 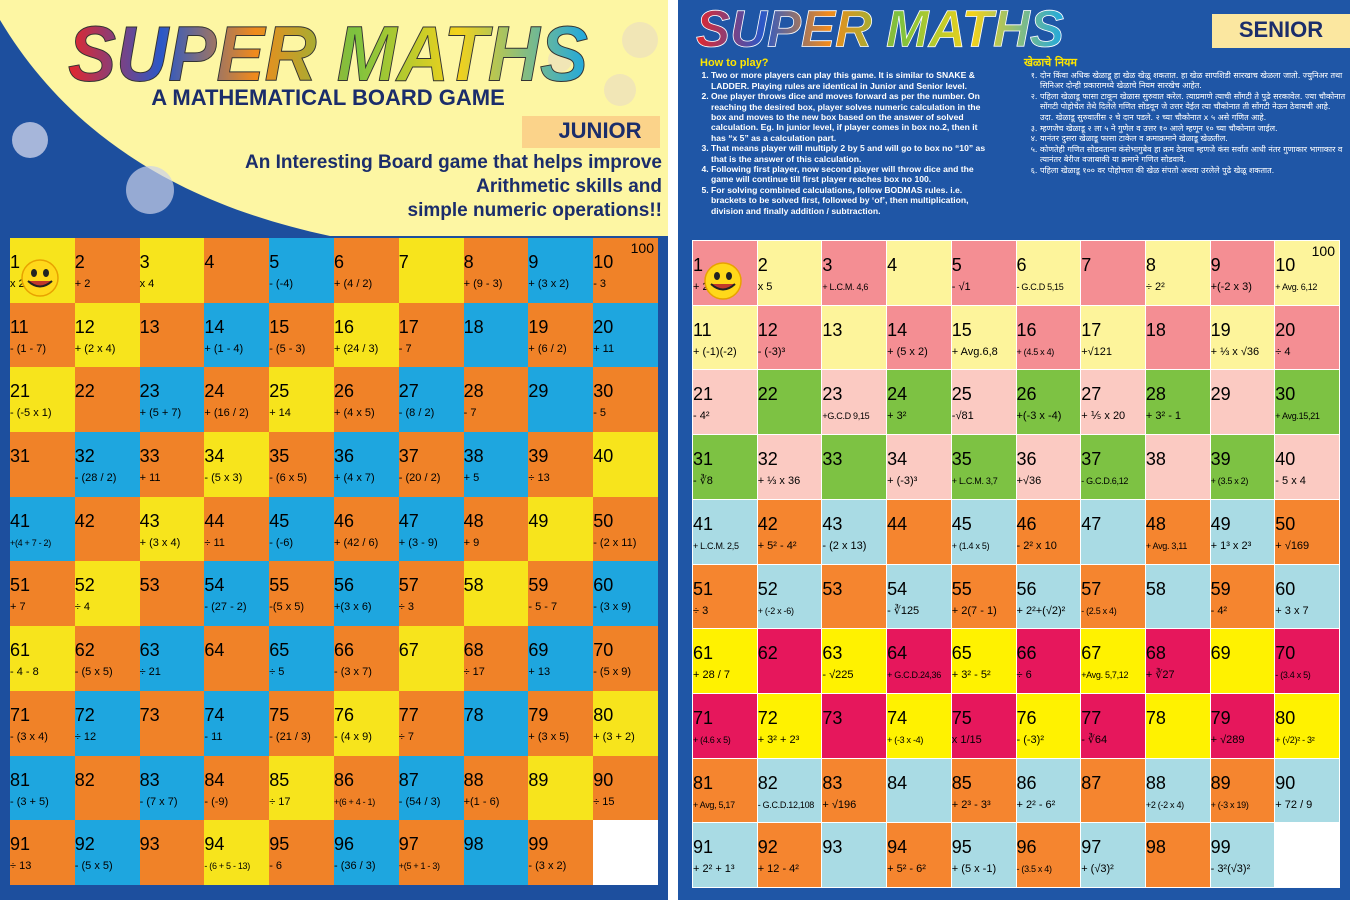 What do you see at coordinates (471, 478) in the screenshot?
I see `cell-operation: + 5` at bounding box center [471, 478].